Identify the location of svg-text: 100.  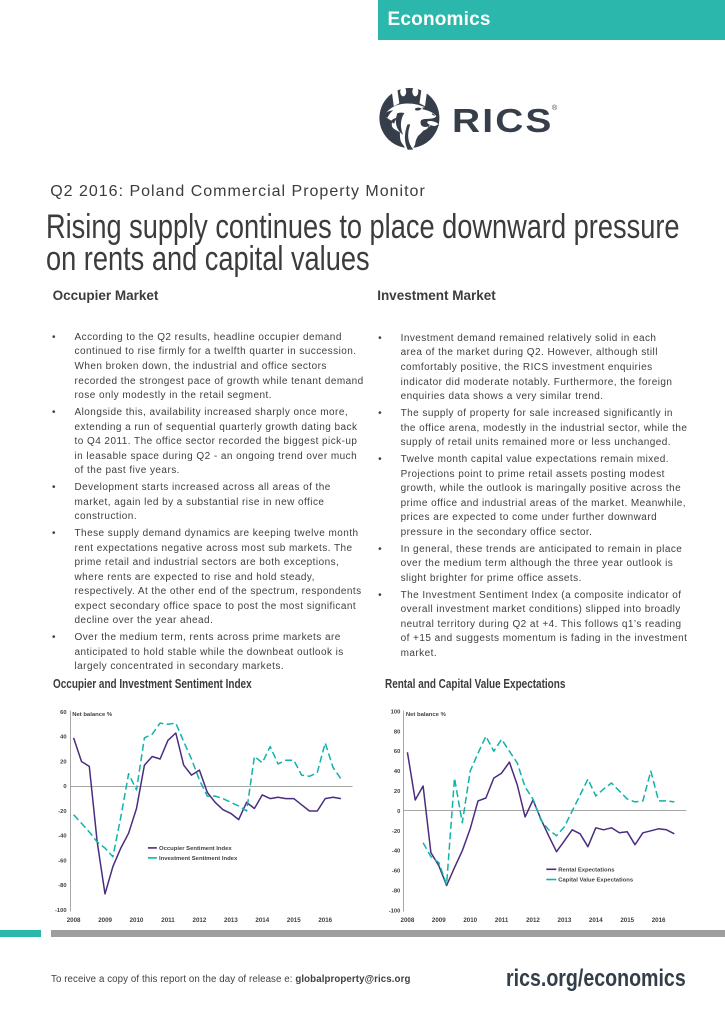
(396, 712).